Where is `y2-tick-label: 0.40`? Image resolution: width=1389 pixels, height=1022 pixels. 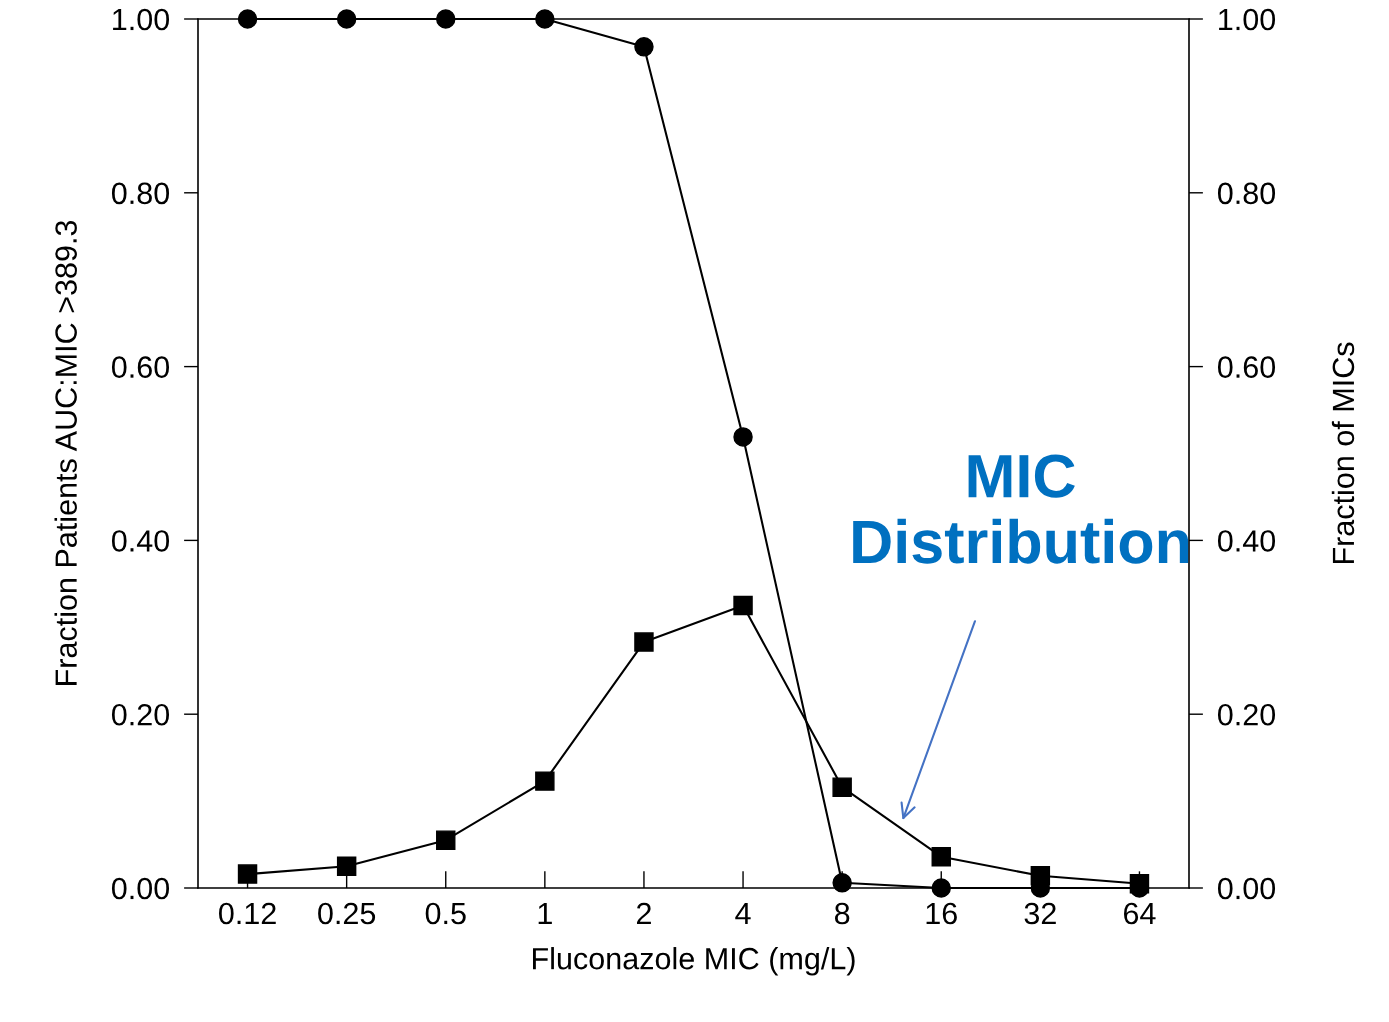
y2-tick-label: 0.40 is located at coordinates (1246, 541).